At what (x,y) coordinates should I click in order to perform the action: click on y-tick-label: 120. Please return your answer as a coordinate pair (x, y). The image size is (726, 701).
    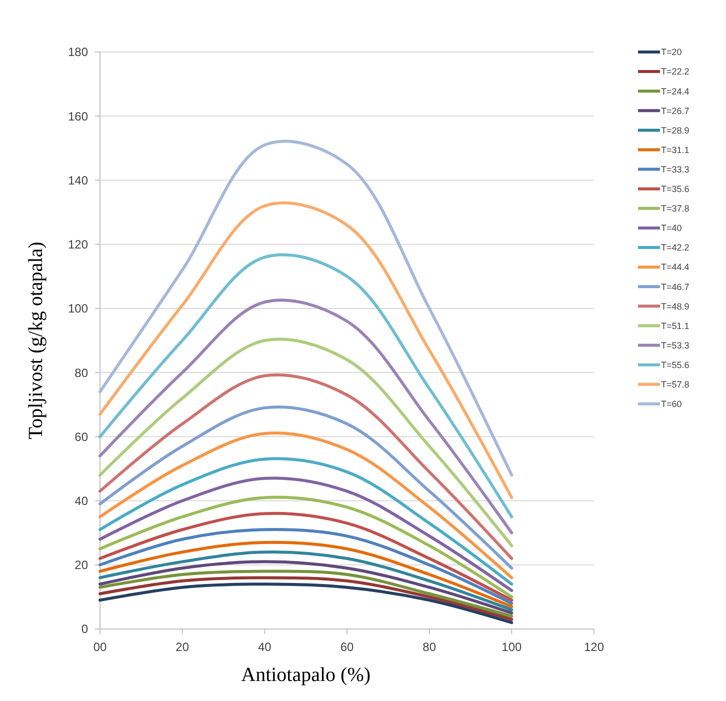
    Looking at the image, I should click on (78, 245).